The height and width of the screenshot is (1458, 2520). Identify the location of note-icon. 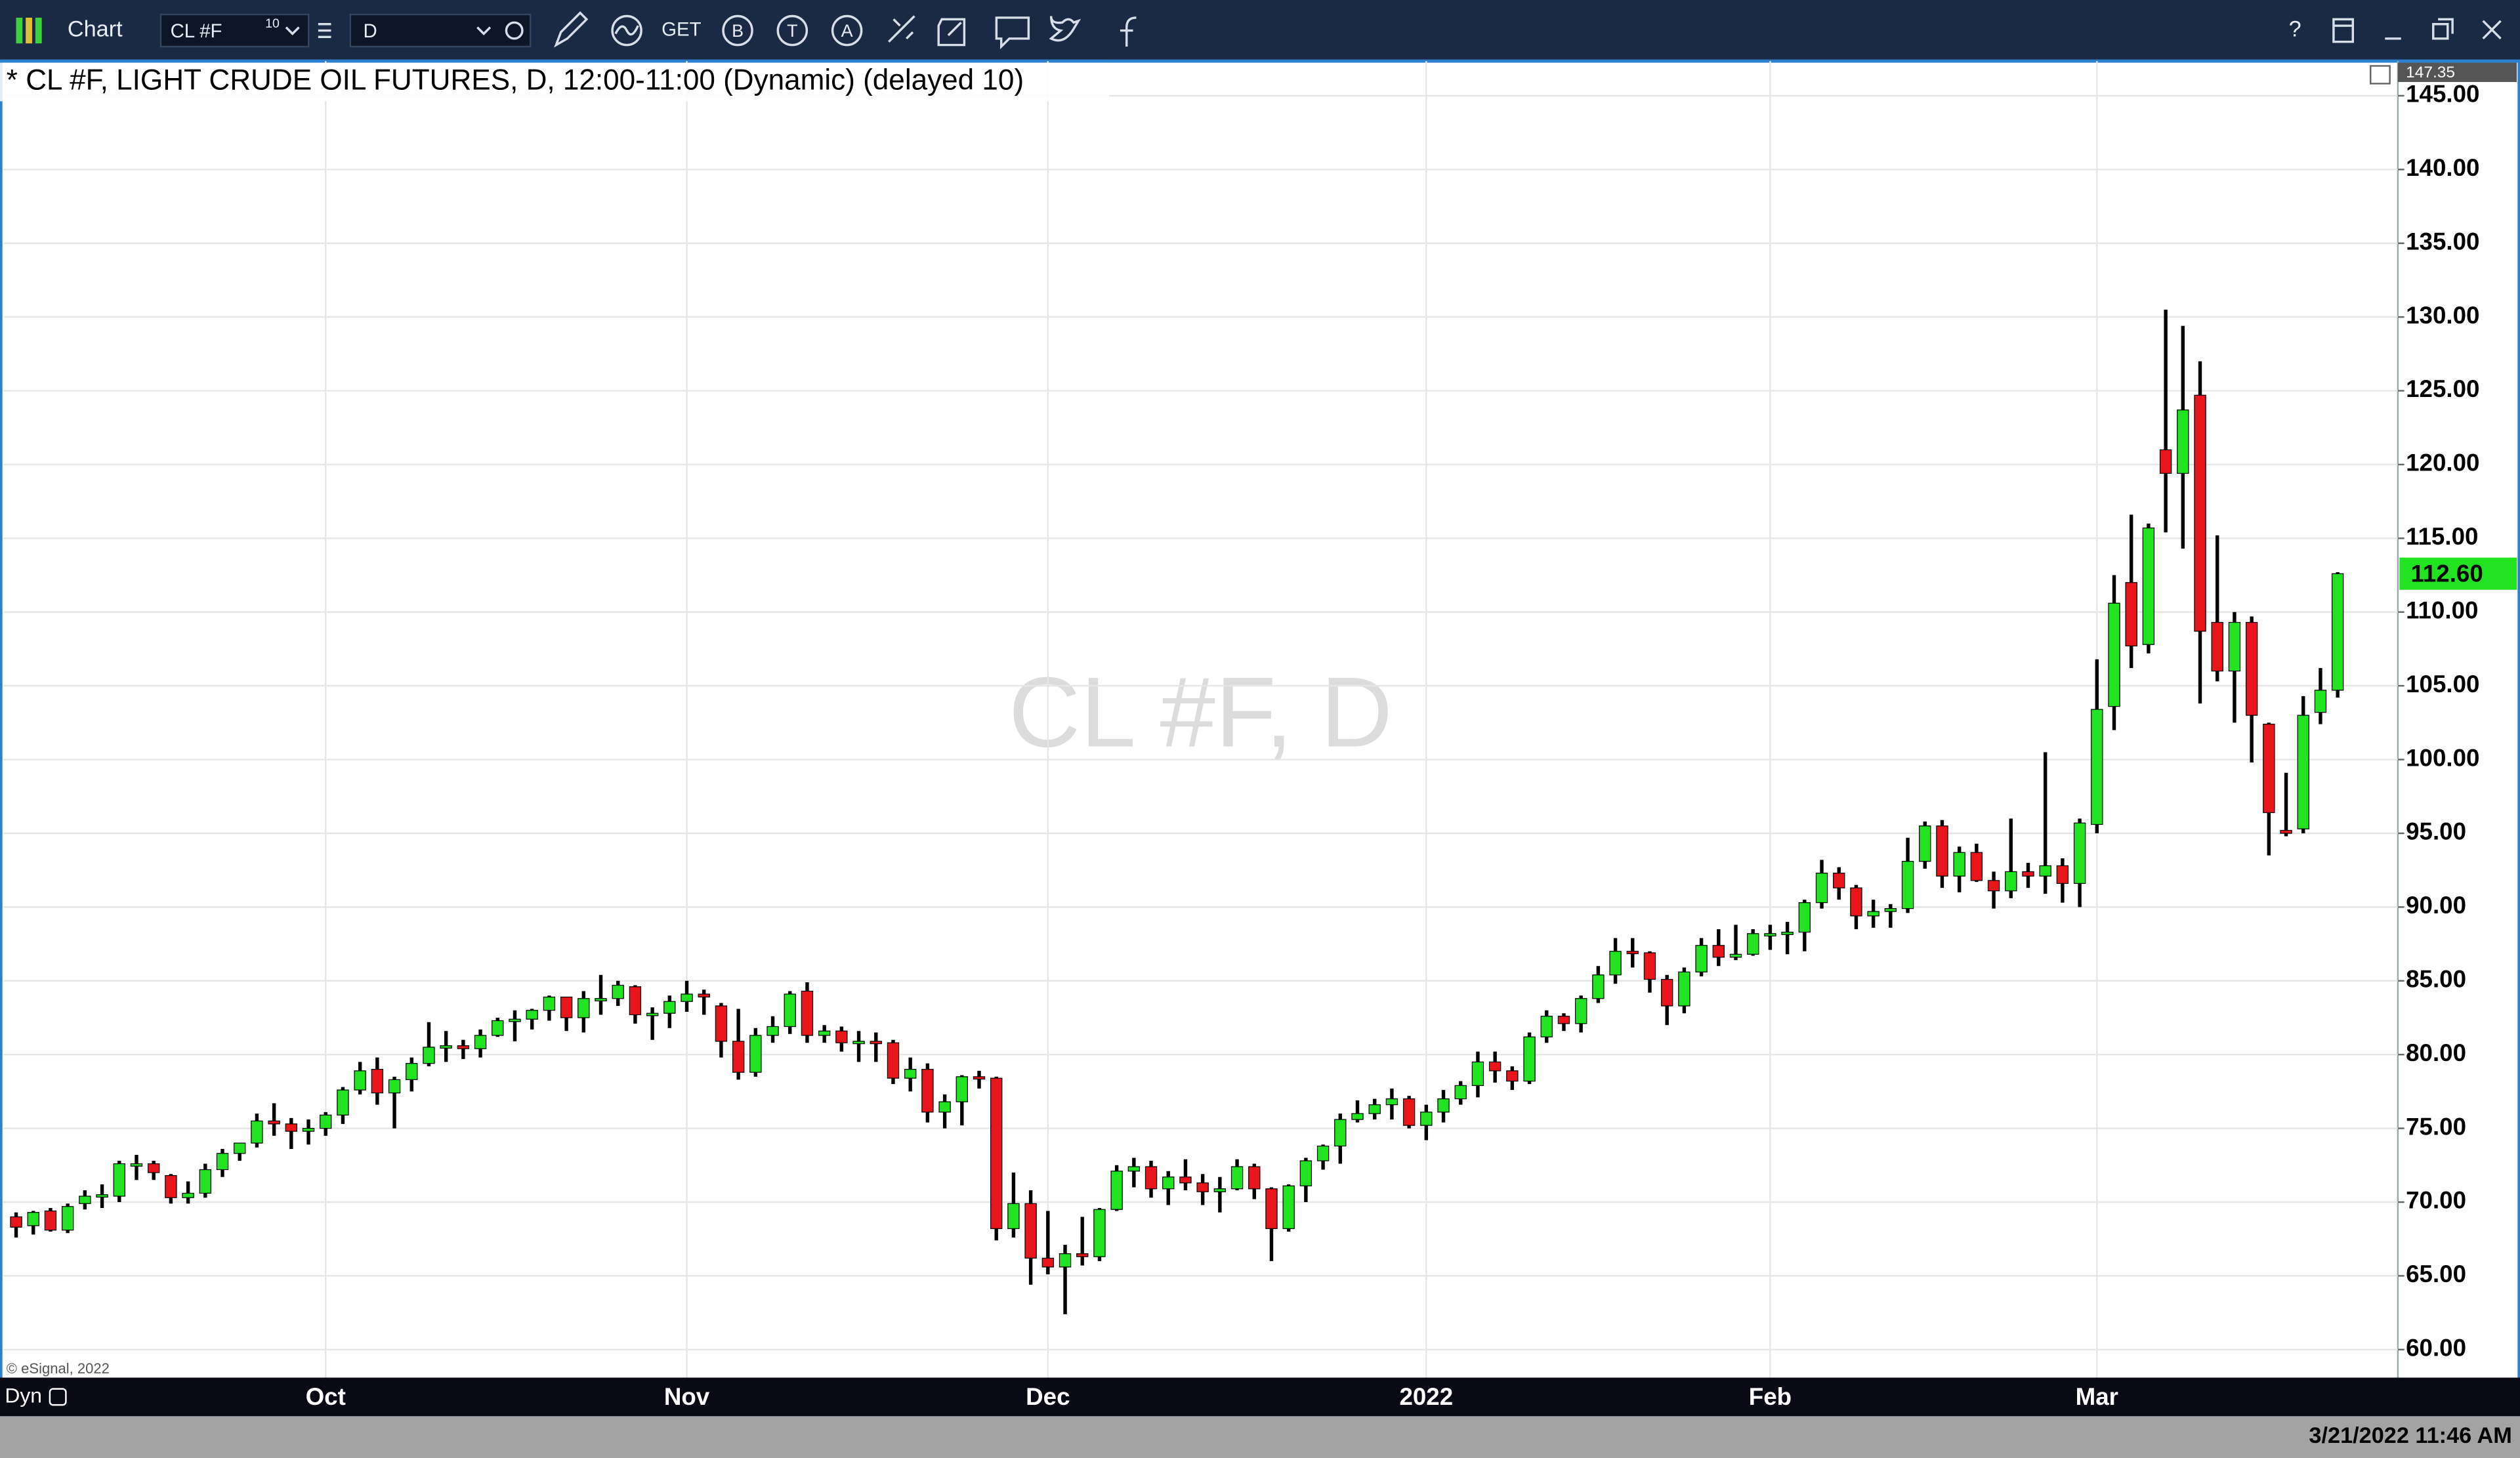
(951, 32).